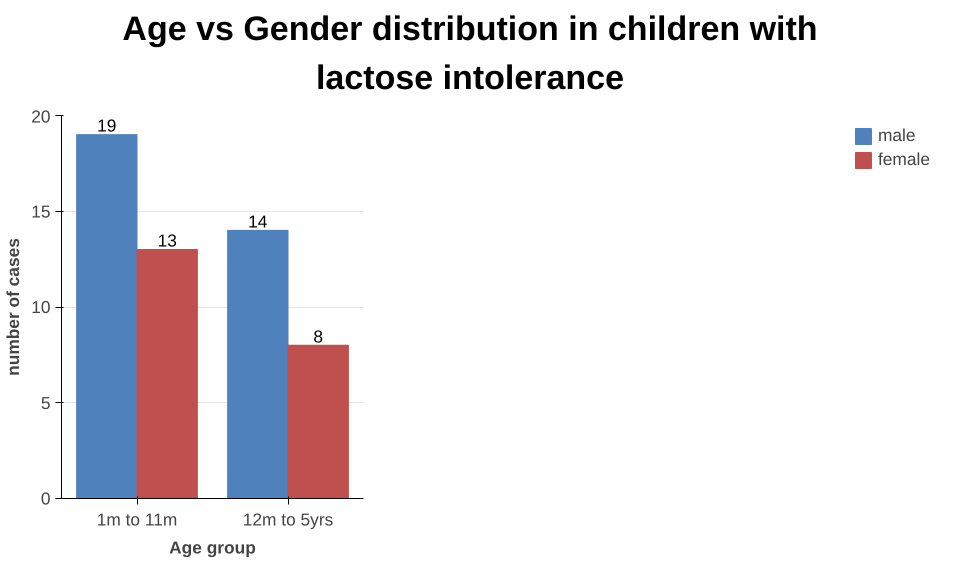 Image resolution: width=963 pixels, height=582 pixels. Describe the element at coordinates (13, 307) in the screenshot. I see `y-axis-title: number of cases` at that location.